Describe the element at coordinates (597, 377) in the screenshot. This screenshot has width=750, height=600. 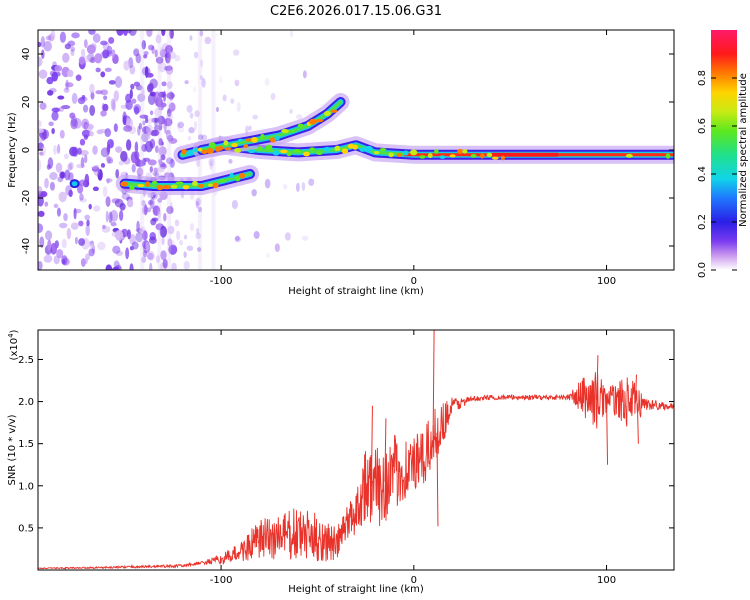
I see `snr-peak` at that location.